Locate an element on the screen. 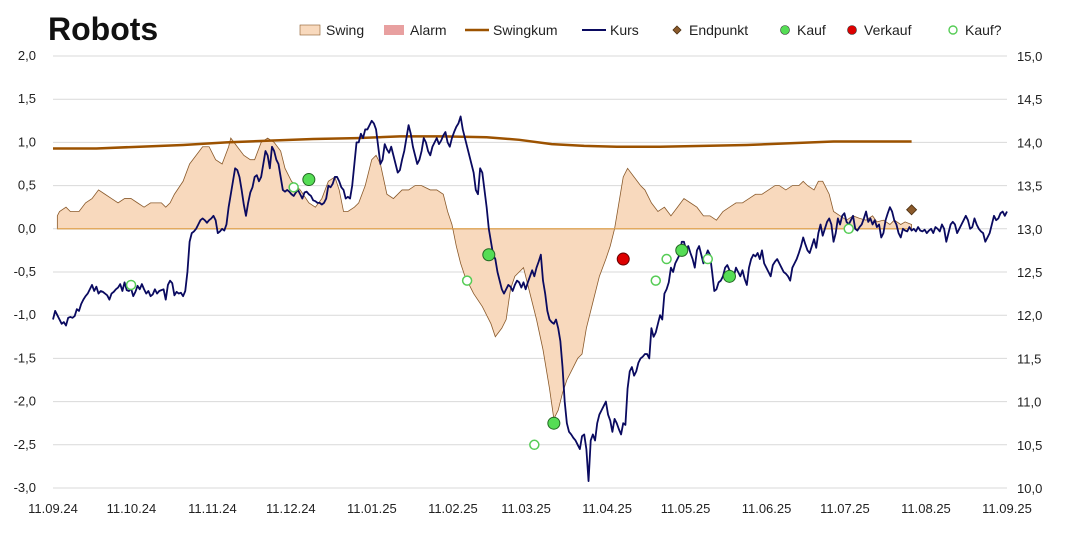 This screenshot has height=555, width=1067. y-left-tick-7: -1,5 is located at coordinates (25, 357).